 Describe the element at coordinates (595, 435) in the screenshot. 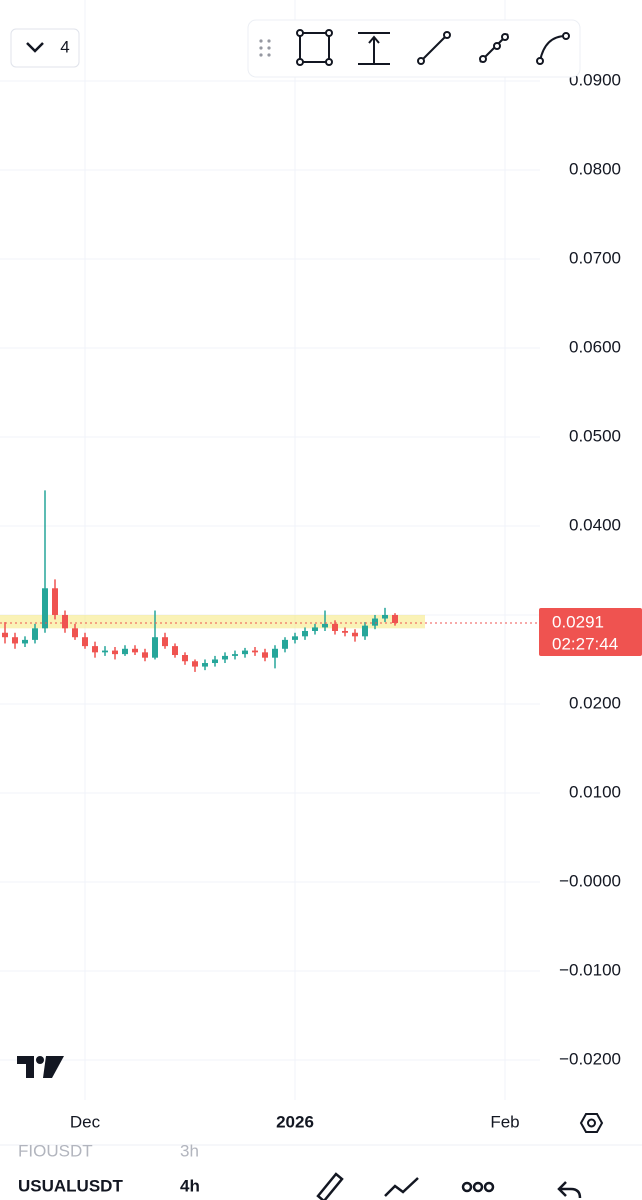

I see `y-tick-label: 0.0500` at that location.